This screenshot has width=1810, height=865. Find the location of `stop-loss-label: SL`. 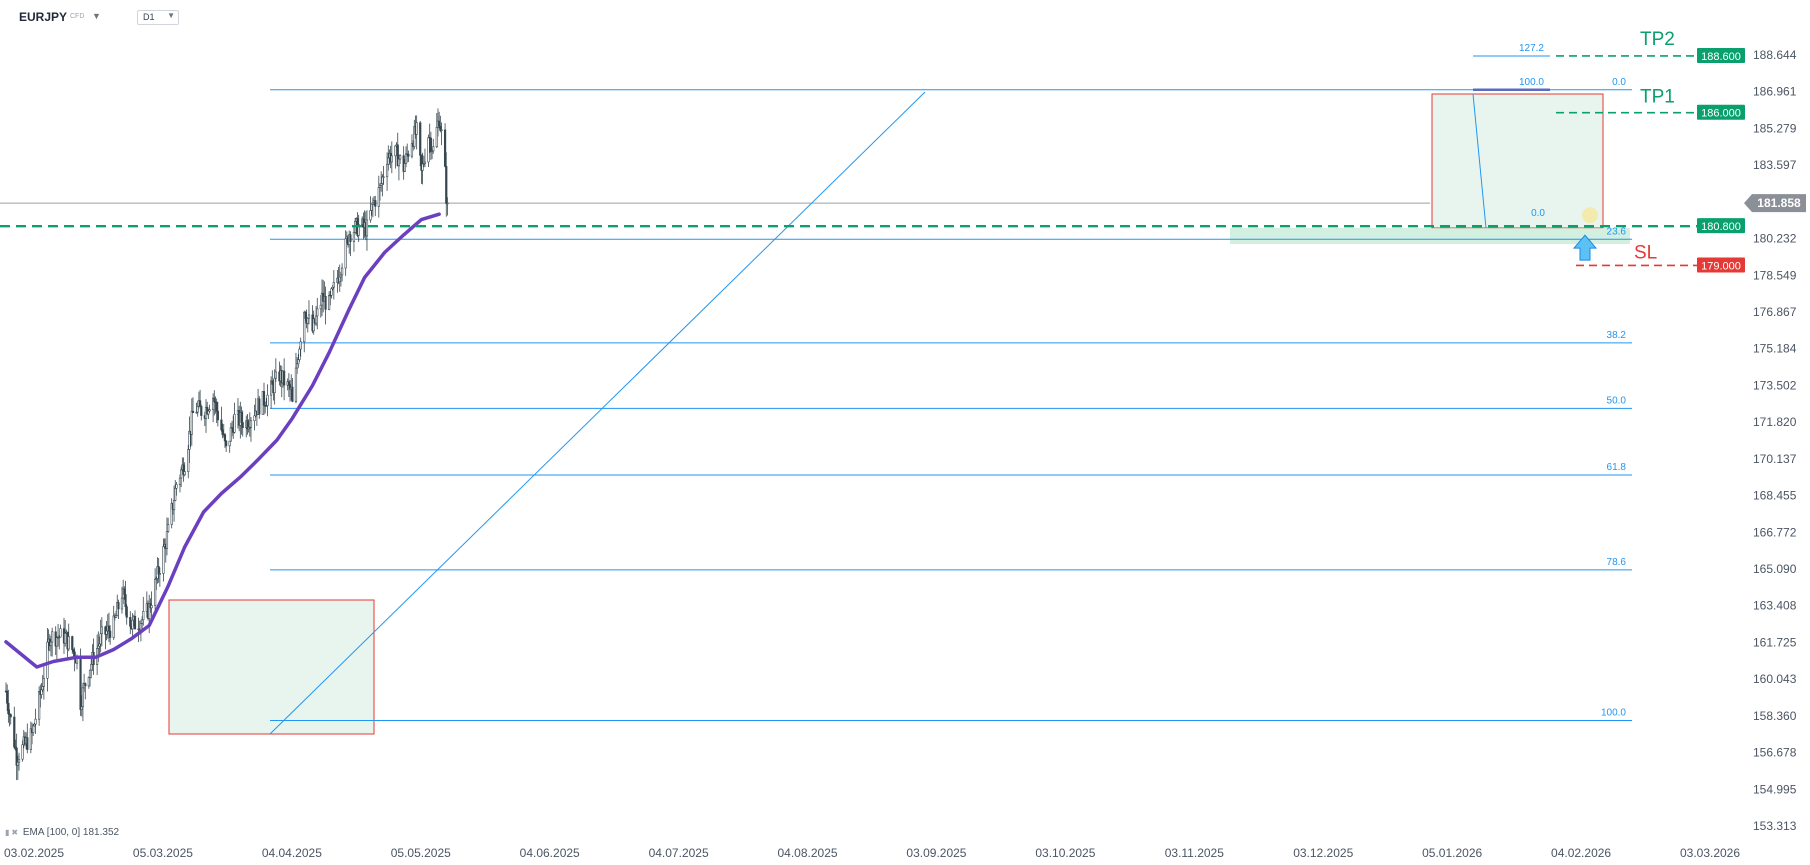

stop-loss-label: SL is located at coordinates (1645, 252).